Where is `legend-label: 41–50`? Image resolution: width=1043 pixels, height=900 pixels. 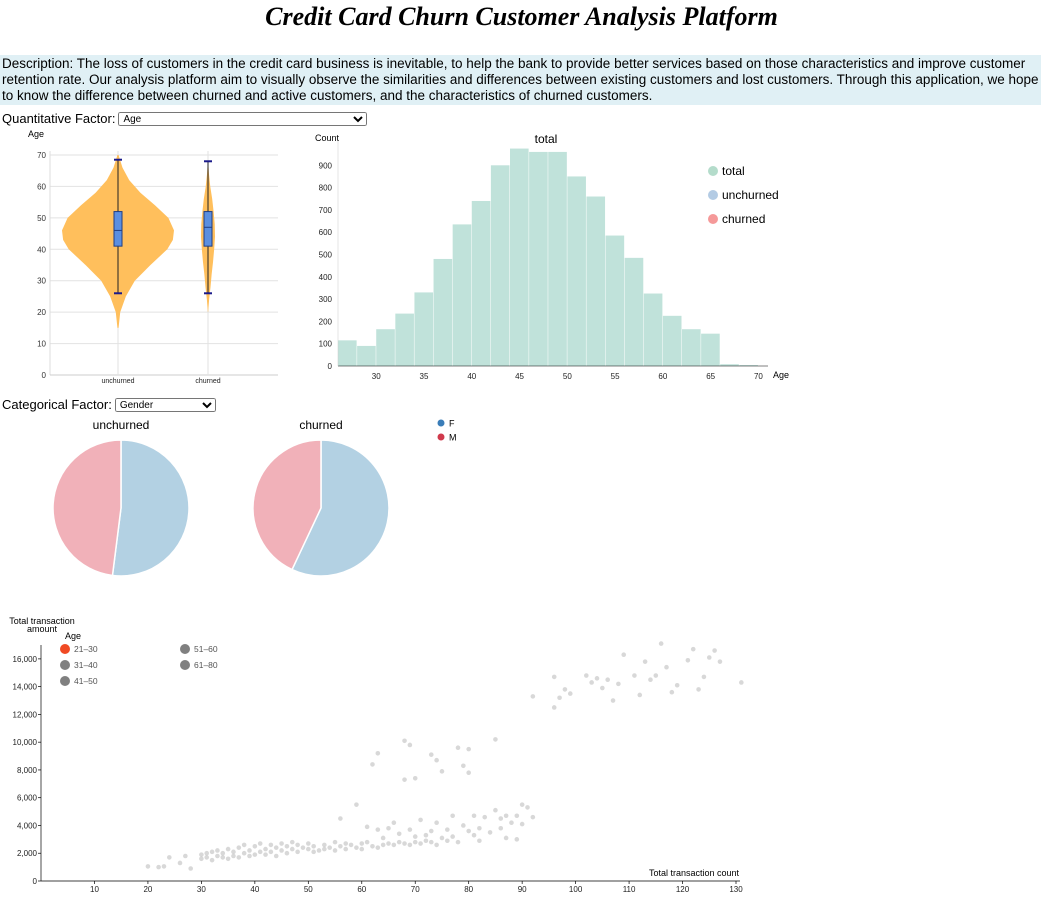 legend-label: 41–50 is located at coordinates (86, 681).